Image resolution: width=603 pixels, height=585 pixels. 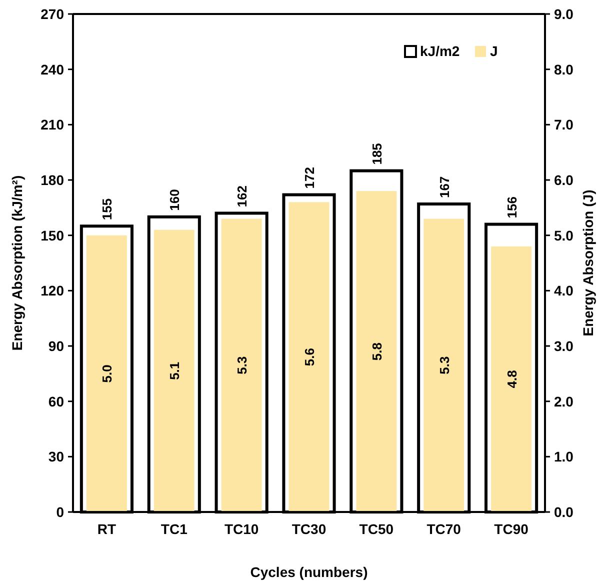 What do you see at coordinates (309, 178) in the screenshot?
I see `data-label: 172` at bounding box center [309, 178].